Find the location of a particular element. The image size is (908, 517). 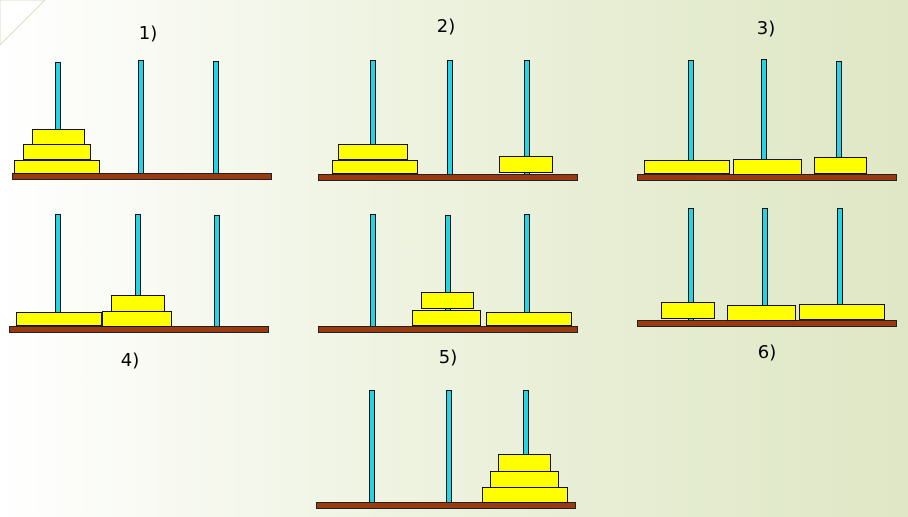

panel-label-2: 2) is located at coordinates (446, 26).